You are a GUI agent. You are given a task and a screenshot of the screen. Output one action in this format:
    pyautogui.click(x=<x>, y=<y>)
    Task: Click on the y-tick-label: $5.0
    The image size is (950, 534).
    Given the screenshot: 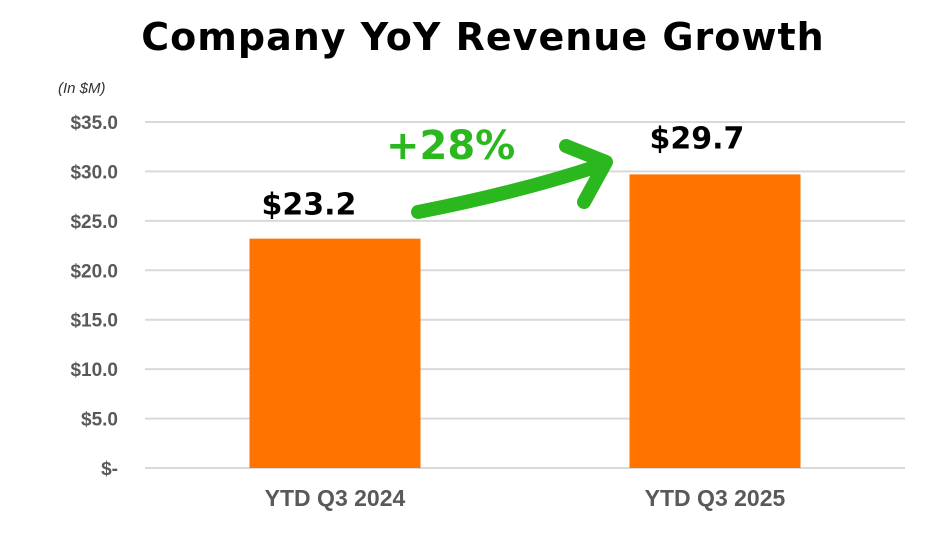 What is the action you would take?
    pyautogui.click(x=99, y=420)
    